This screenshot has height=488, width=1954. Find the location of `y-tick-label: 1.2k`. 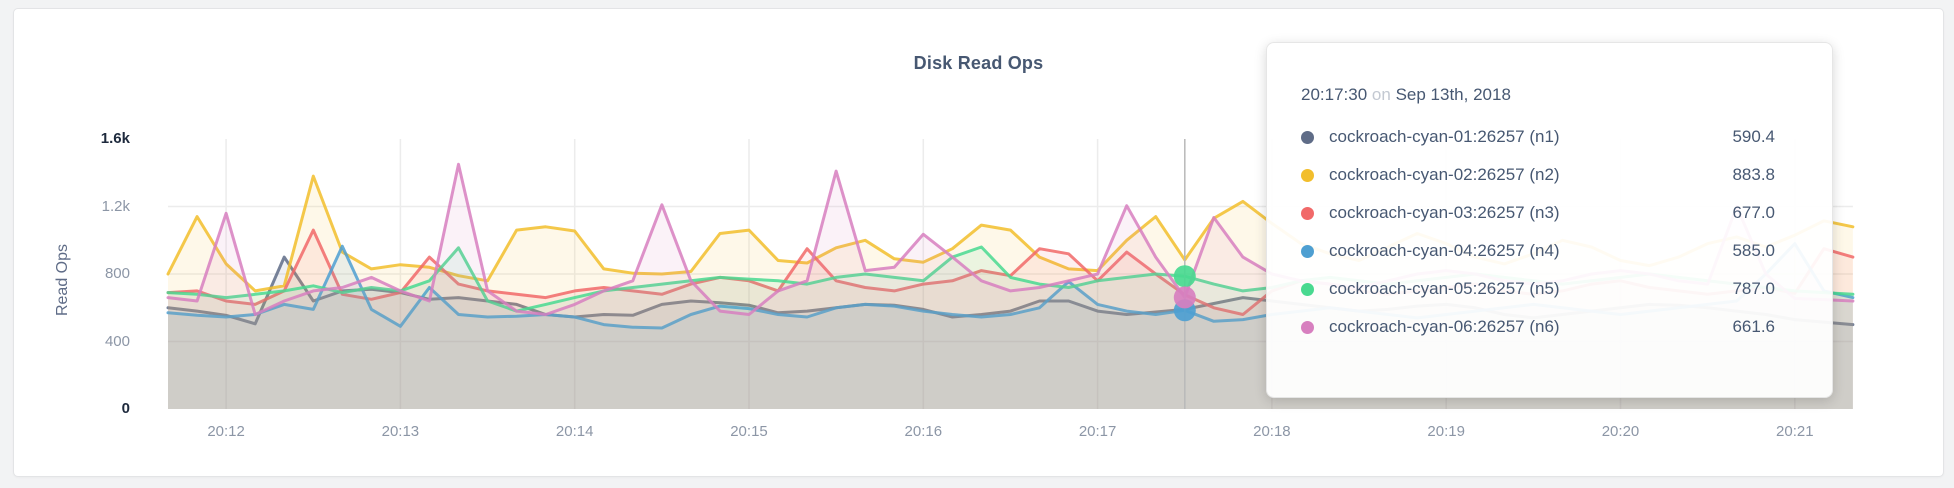

y-tick-label: 1.2k is located at coordinates (115, 206).